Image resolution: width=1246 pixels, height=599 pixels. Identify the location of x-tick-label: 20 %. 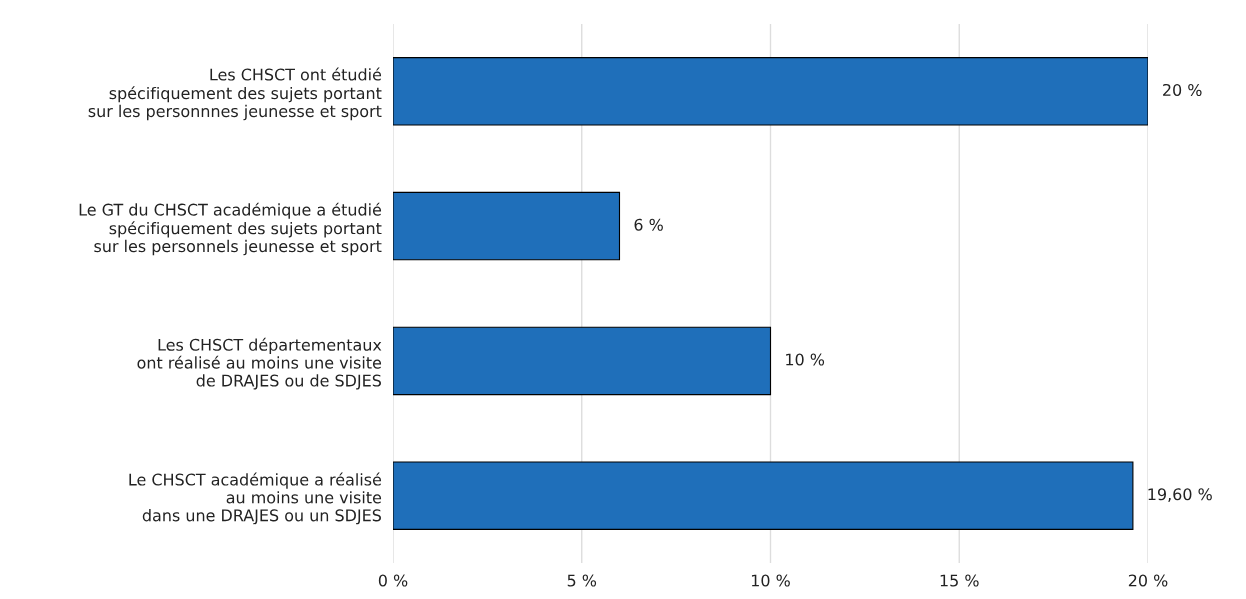
(1148, 580).